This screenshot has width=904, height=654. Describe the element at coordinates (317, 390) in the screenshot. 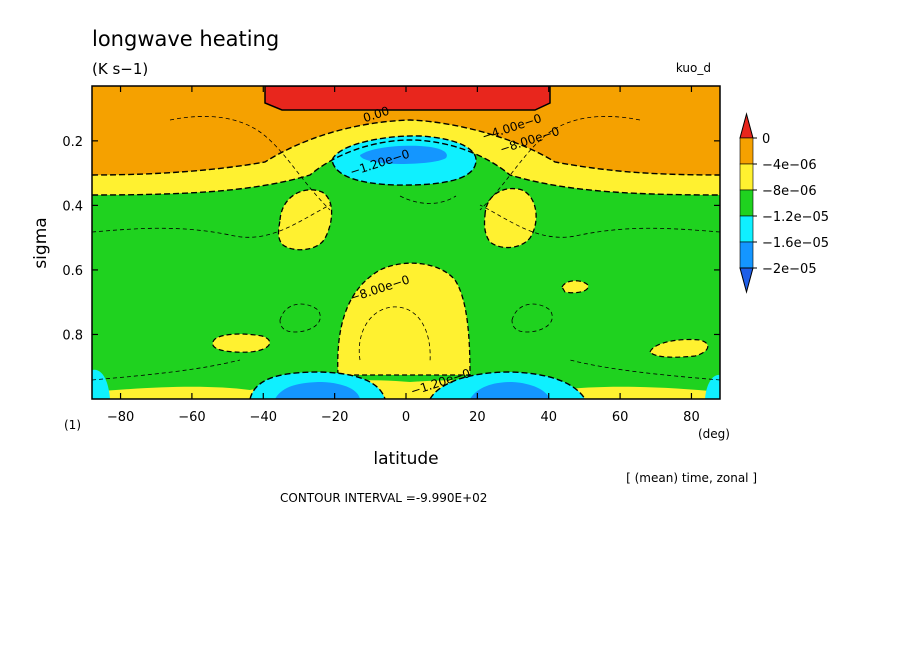

I see `blue-lobe-bottom-left` at that location.